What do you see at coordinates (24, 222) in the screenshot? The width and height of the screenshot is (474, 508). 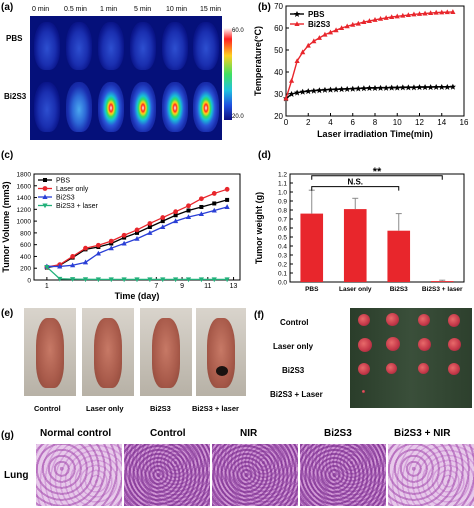 I see `y-tick-label: 1000` at bounding box center [24, 222].